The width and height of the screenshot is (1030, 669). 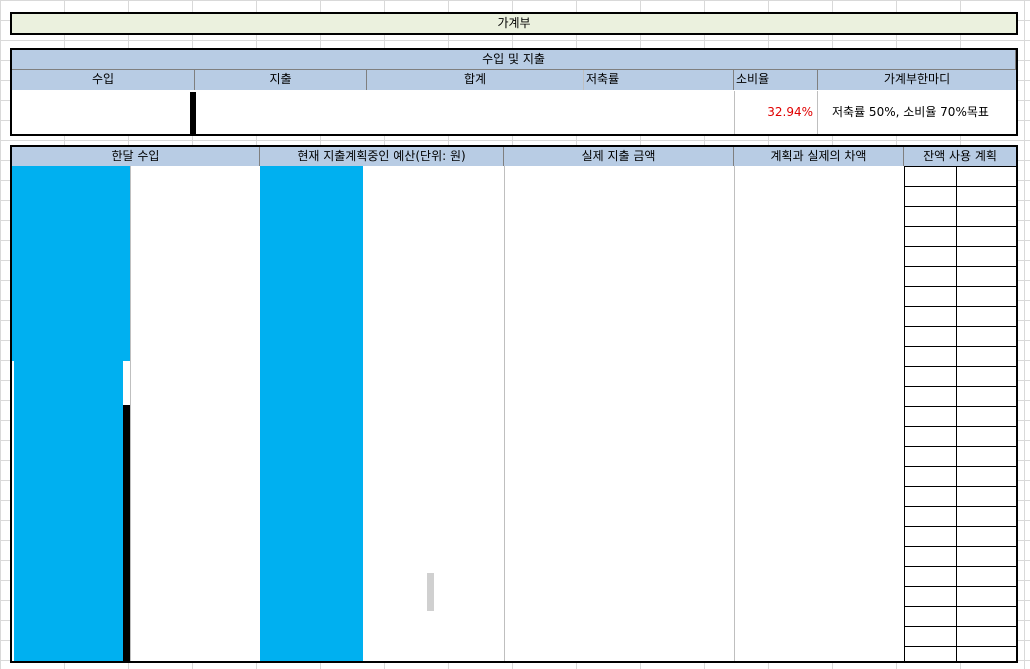 I want to click on title-bar: 가계부, so click(x=514, y=23).